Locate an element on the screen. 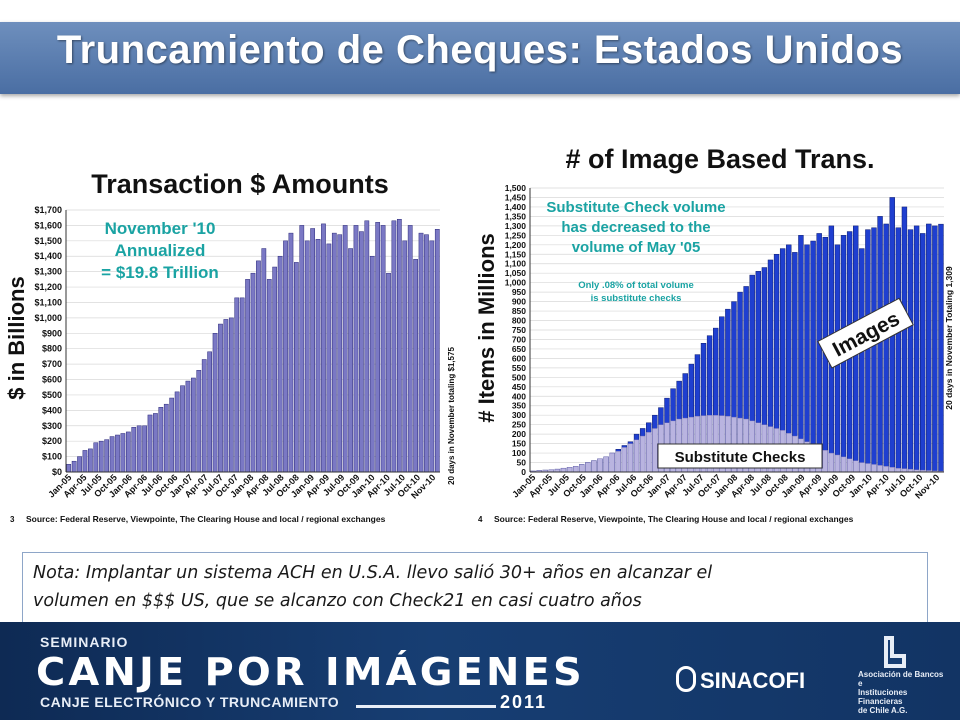  y-tick-label: $1,600 is located at coordinates (48, 225).